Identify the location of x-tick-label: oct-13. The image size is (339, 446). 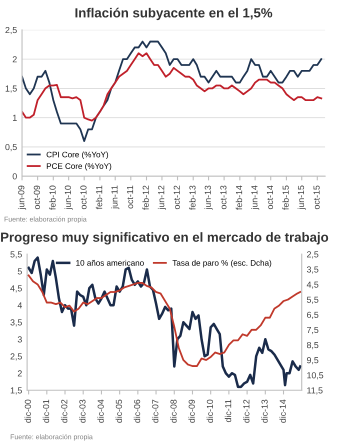
(223, 198).